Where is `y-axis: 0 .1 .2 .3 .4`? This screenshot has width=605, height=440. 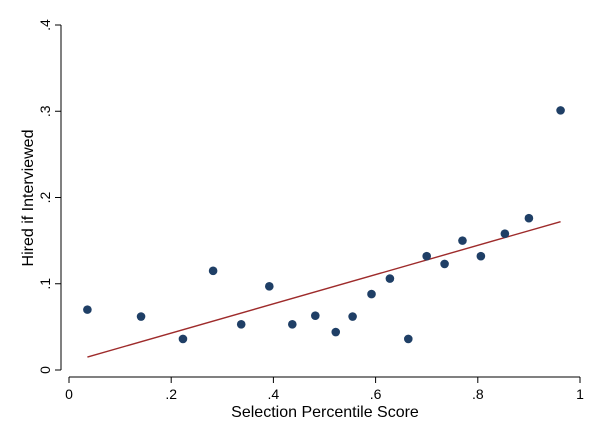
y-axis: 0 .1 .2 .3 .4 is located at coordinates (49, 196).